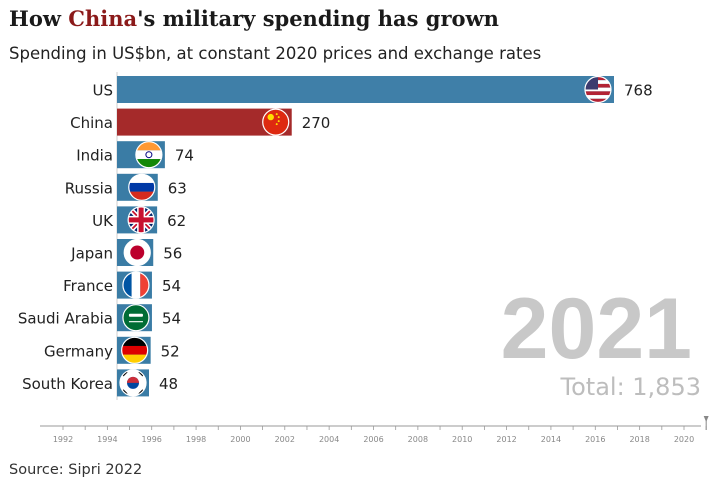  I want to click on uk-flag-icon-ring, so click(141, 220).